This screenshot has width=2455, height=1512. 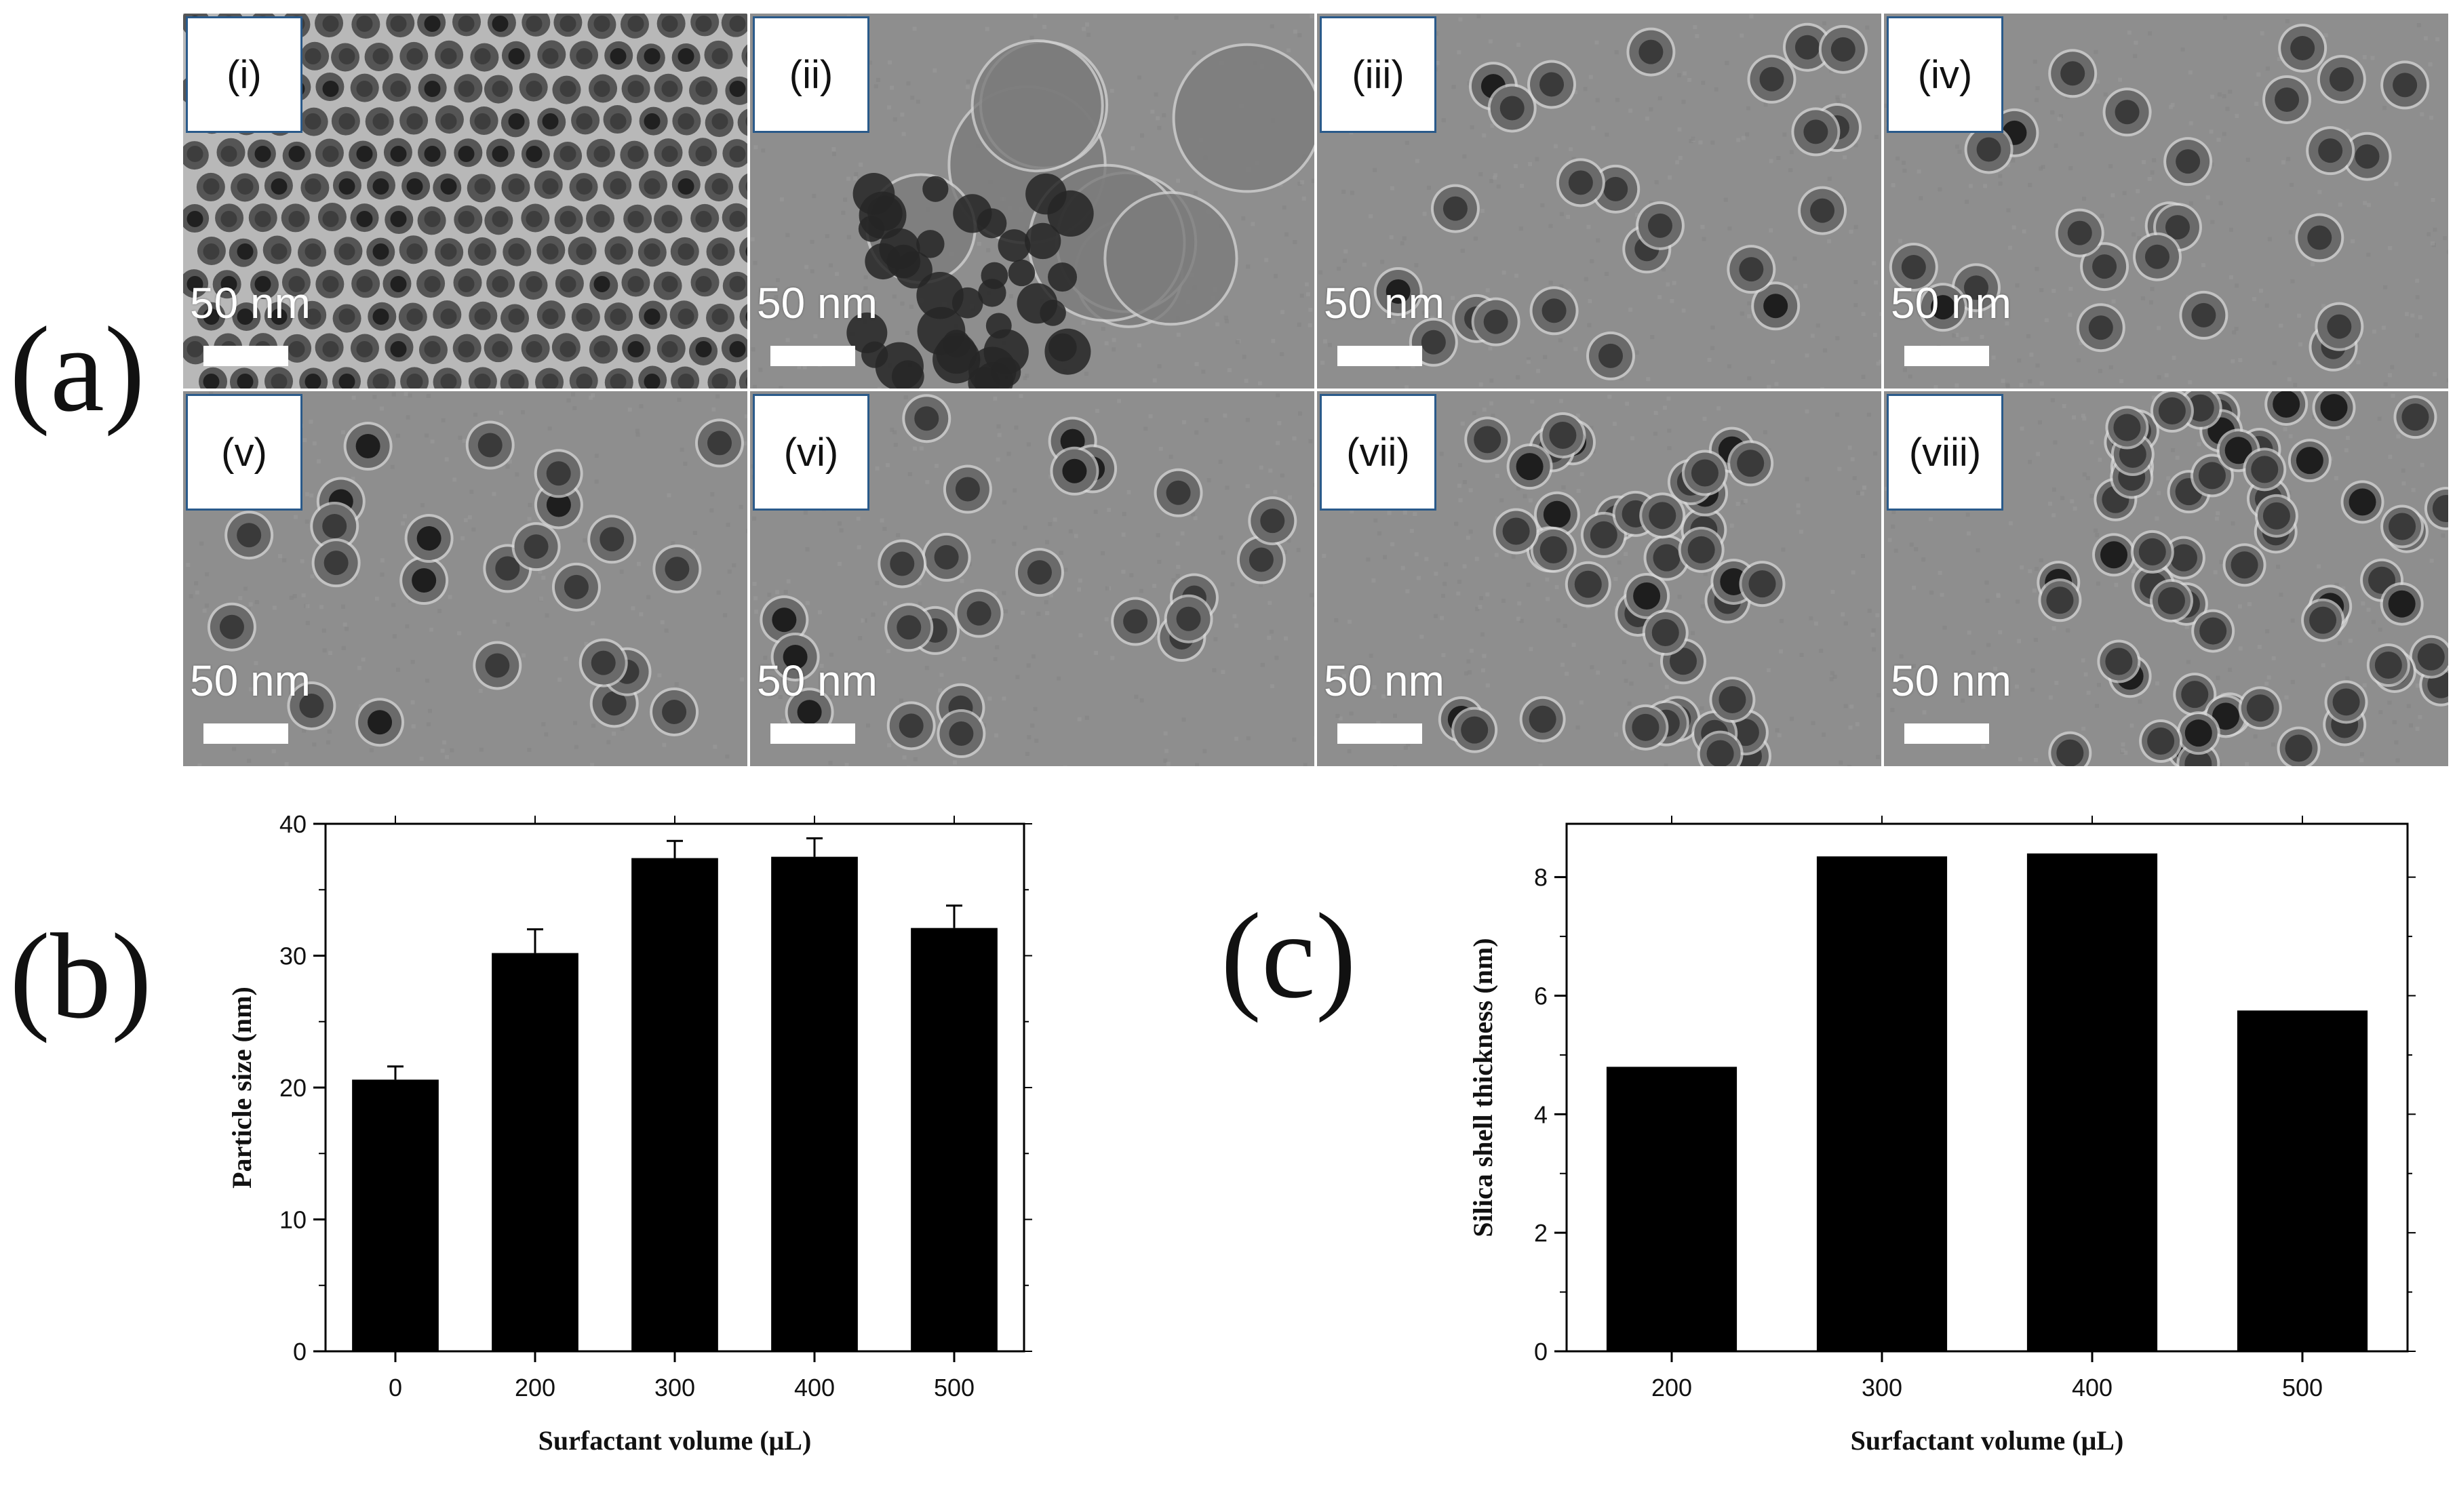 I want to click on y-tick-label: 10, so click(x=293, y=1220).